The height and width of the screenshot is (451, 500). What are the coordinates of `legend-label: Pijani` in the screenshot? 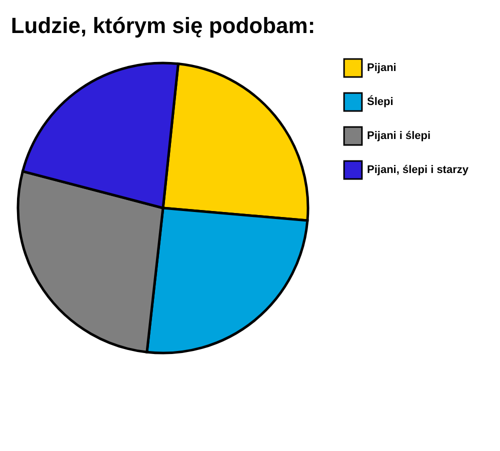 It's located at (381, 68).